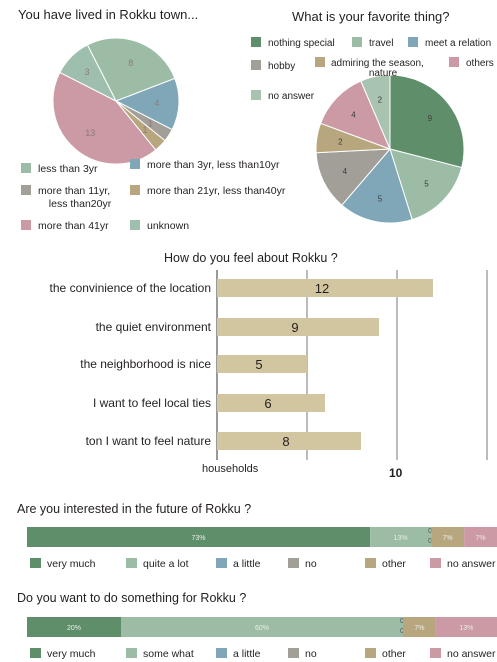 This screenshot has height=662, width=497. I want to click on bar-title: How do you feel about Rokku ?, so click(251, 258).